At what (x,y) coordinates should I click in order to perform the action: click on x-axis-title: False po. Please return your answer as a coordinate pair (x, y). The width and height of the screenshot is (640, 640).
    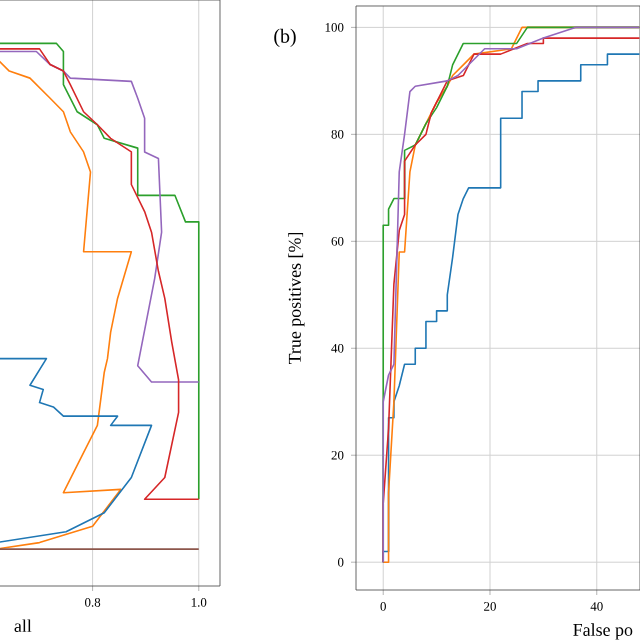
    Looking at the image, I should click on (603, 631).